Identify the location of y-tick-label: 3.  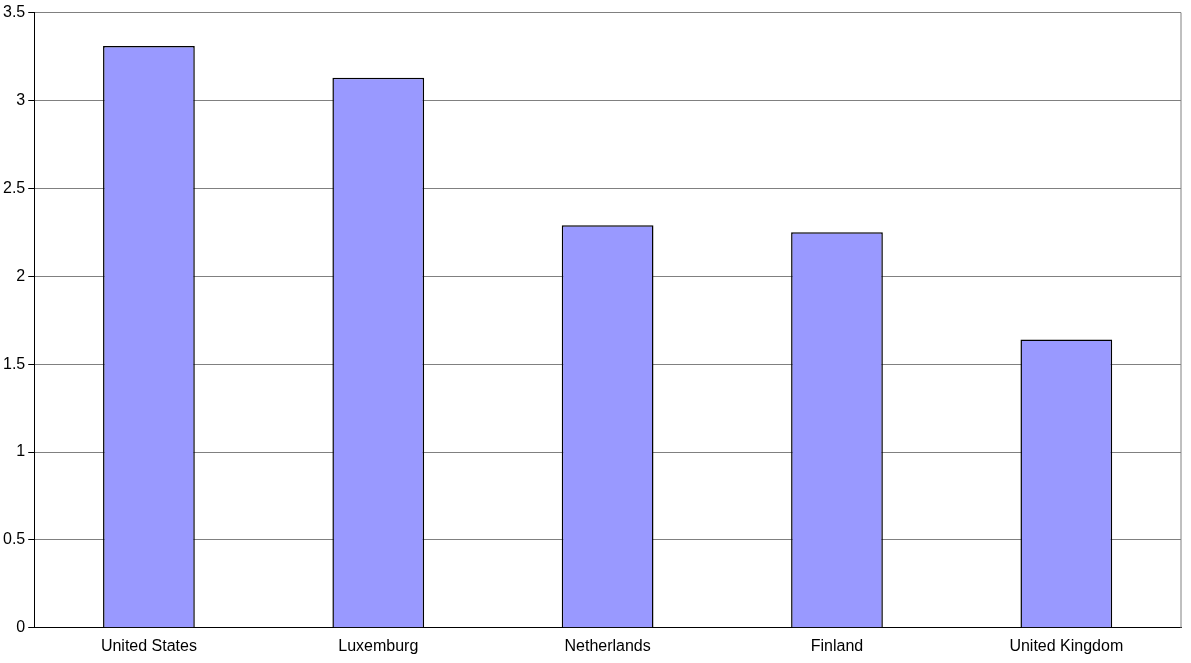
(21, 99).